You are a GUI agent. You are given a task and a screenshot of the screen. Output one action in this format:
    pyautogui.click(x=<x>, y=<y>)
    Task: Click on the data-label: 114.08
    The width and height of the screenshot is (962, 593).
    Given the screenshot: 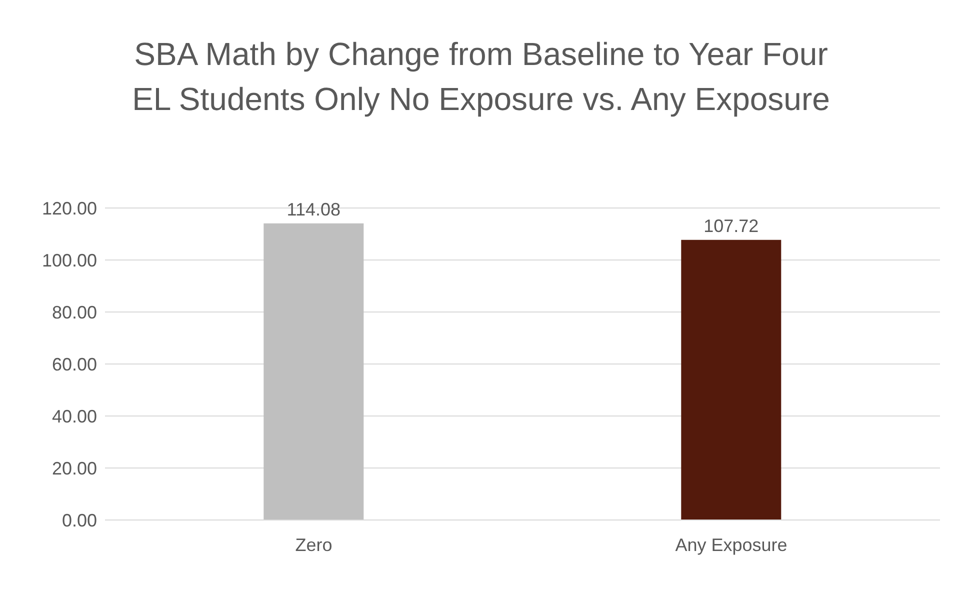 What is the action you would take?
    pyautogui.click(x=313, y=209)
    